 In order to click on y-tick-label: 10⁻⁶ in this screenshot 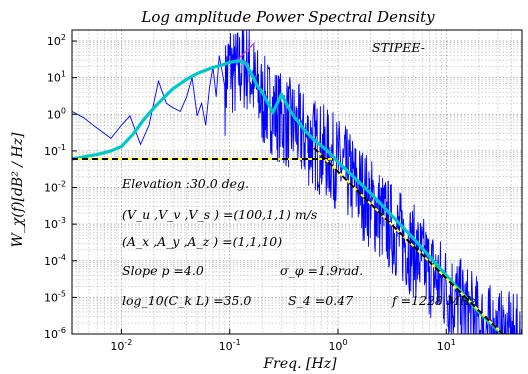, I will do `click(55, 333)`.